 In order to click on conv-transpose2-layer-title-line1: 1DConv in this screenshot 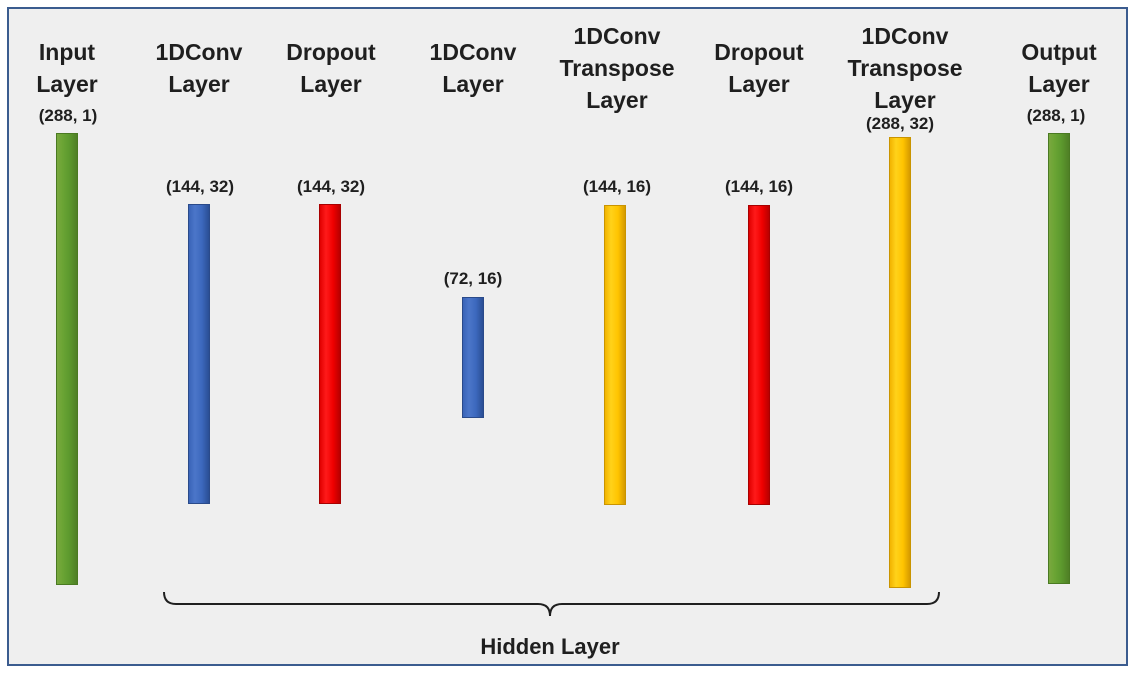, I will do `click(905, 36)`.